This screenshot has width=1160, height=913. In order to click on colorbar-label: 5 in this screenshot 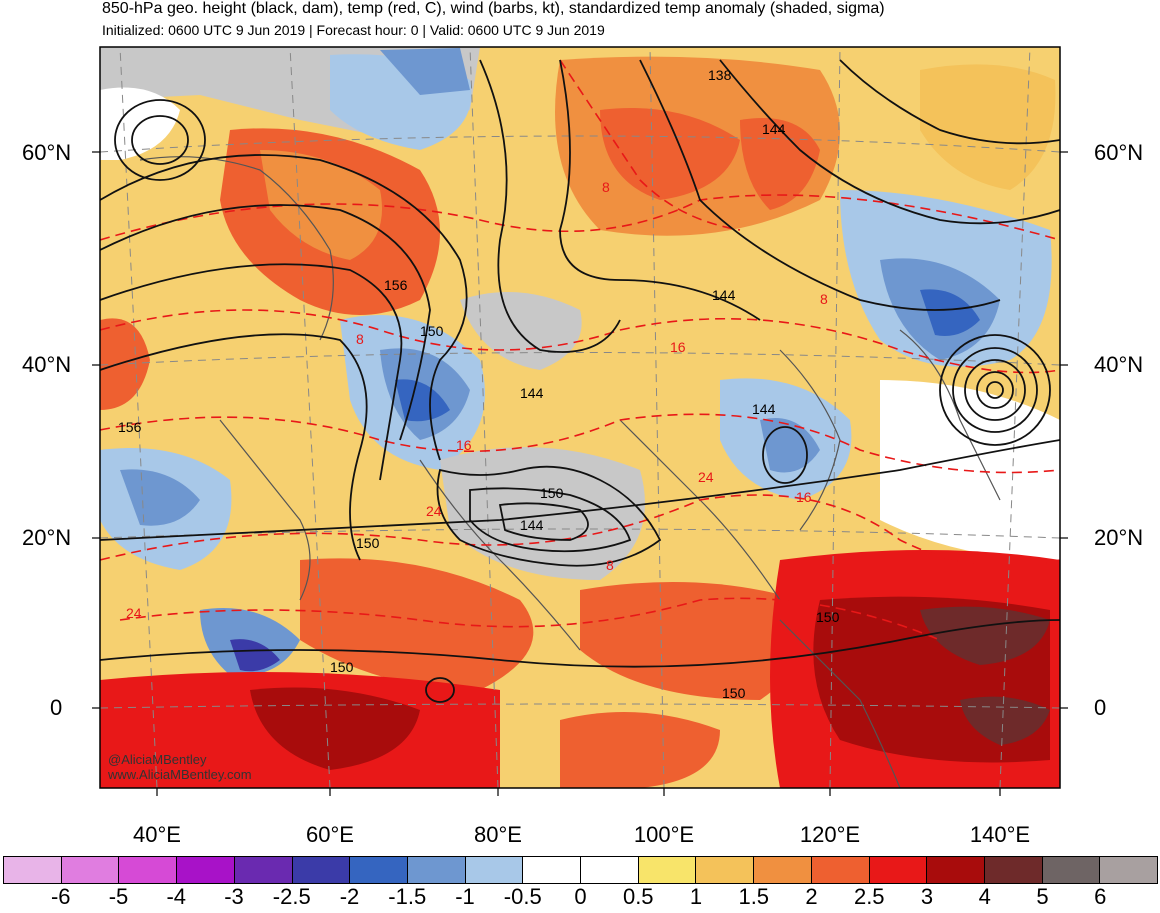, I will do `click(1042, 896)`.